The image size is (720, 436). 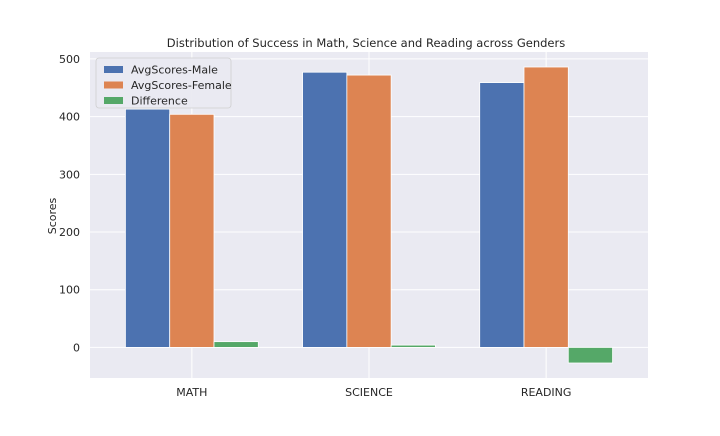 What do you see at coordinates (192, 230) in the screenshot?
I see `bar-avgscores-female-math` at bounding box center [192, 230].